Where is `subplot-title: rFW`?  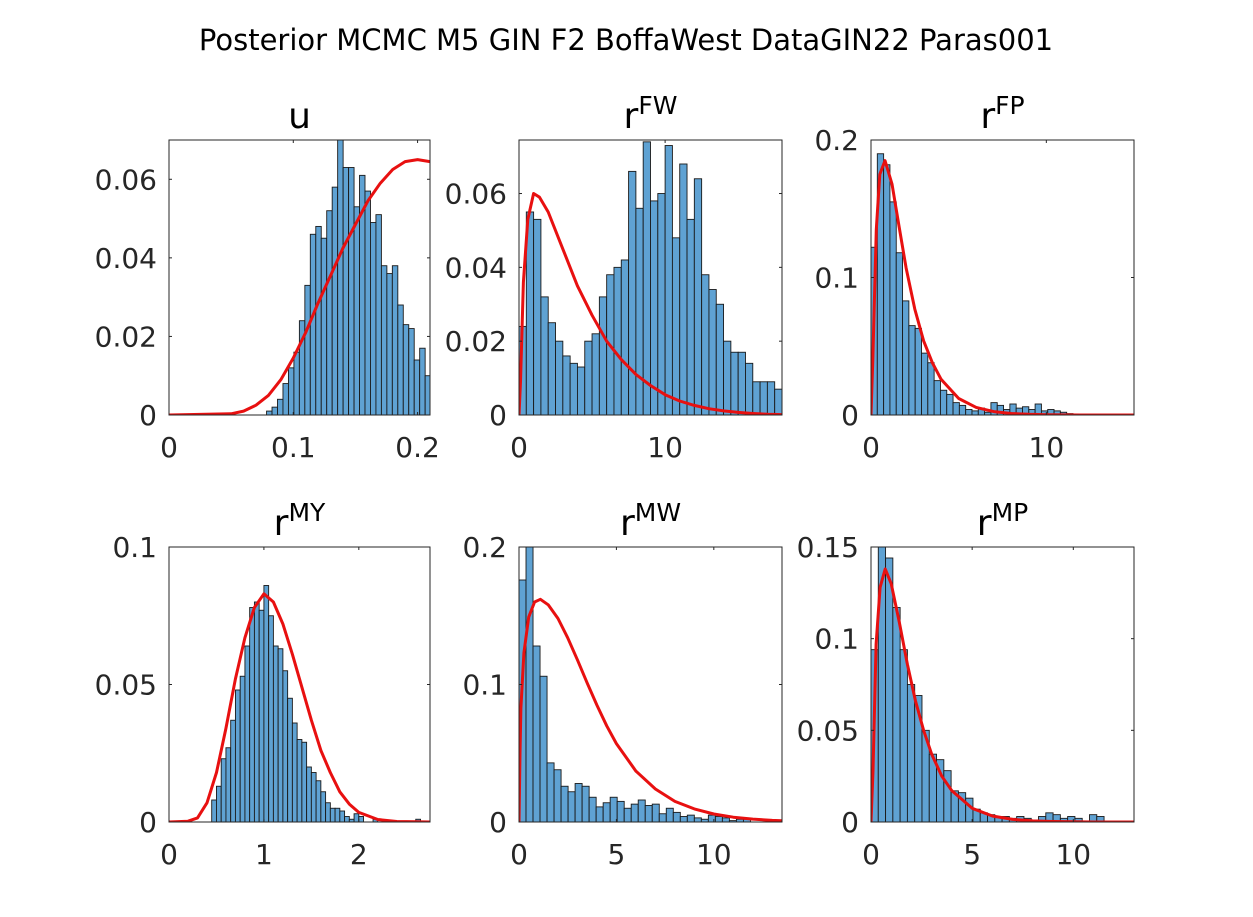
subplot-title: rFW is located at coordinates (651, 114).